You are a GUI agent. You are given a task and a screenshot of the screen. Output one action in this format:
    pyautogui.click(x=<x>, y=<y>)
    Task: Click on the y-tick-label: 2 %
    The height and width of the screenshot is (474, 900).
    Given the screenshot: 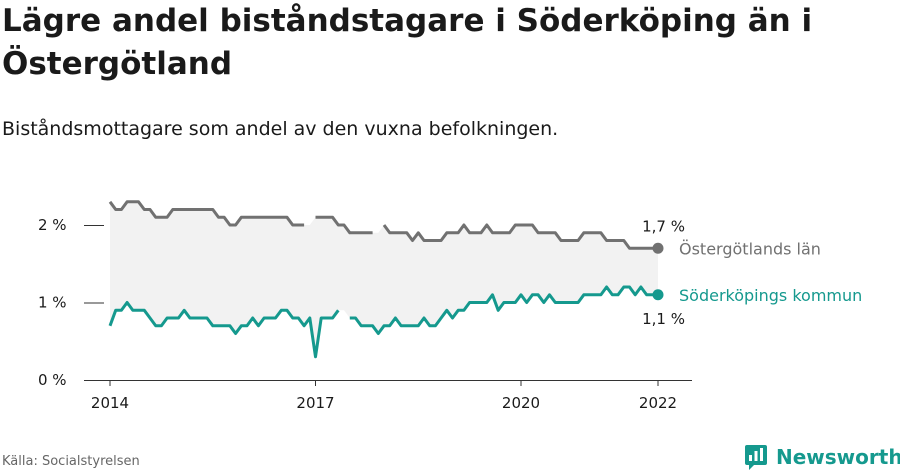 What is the action you would take?
    pyautogui.click(x=52, y=225)
    